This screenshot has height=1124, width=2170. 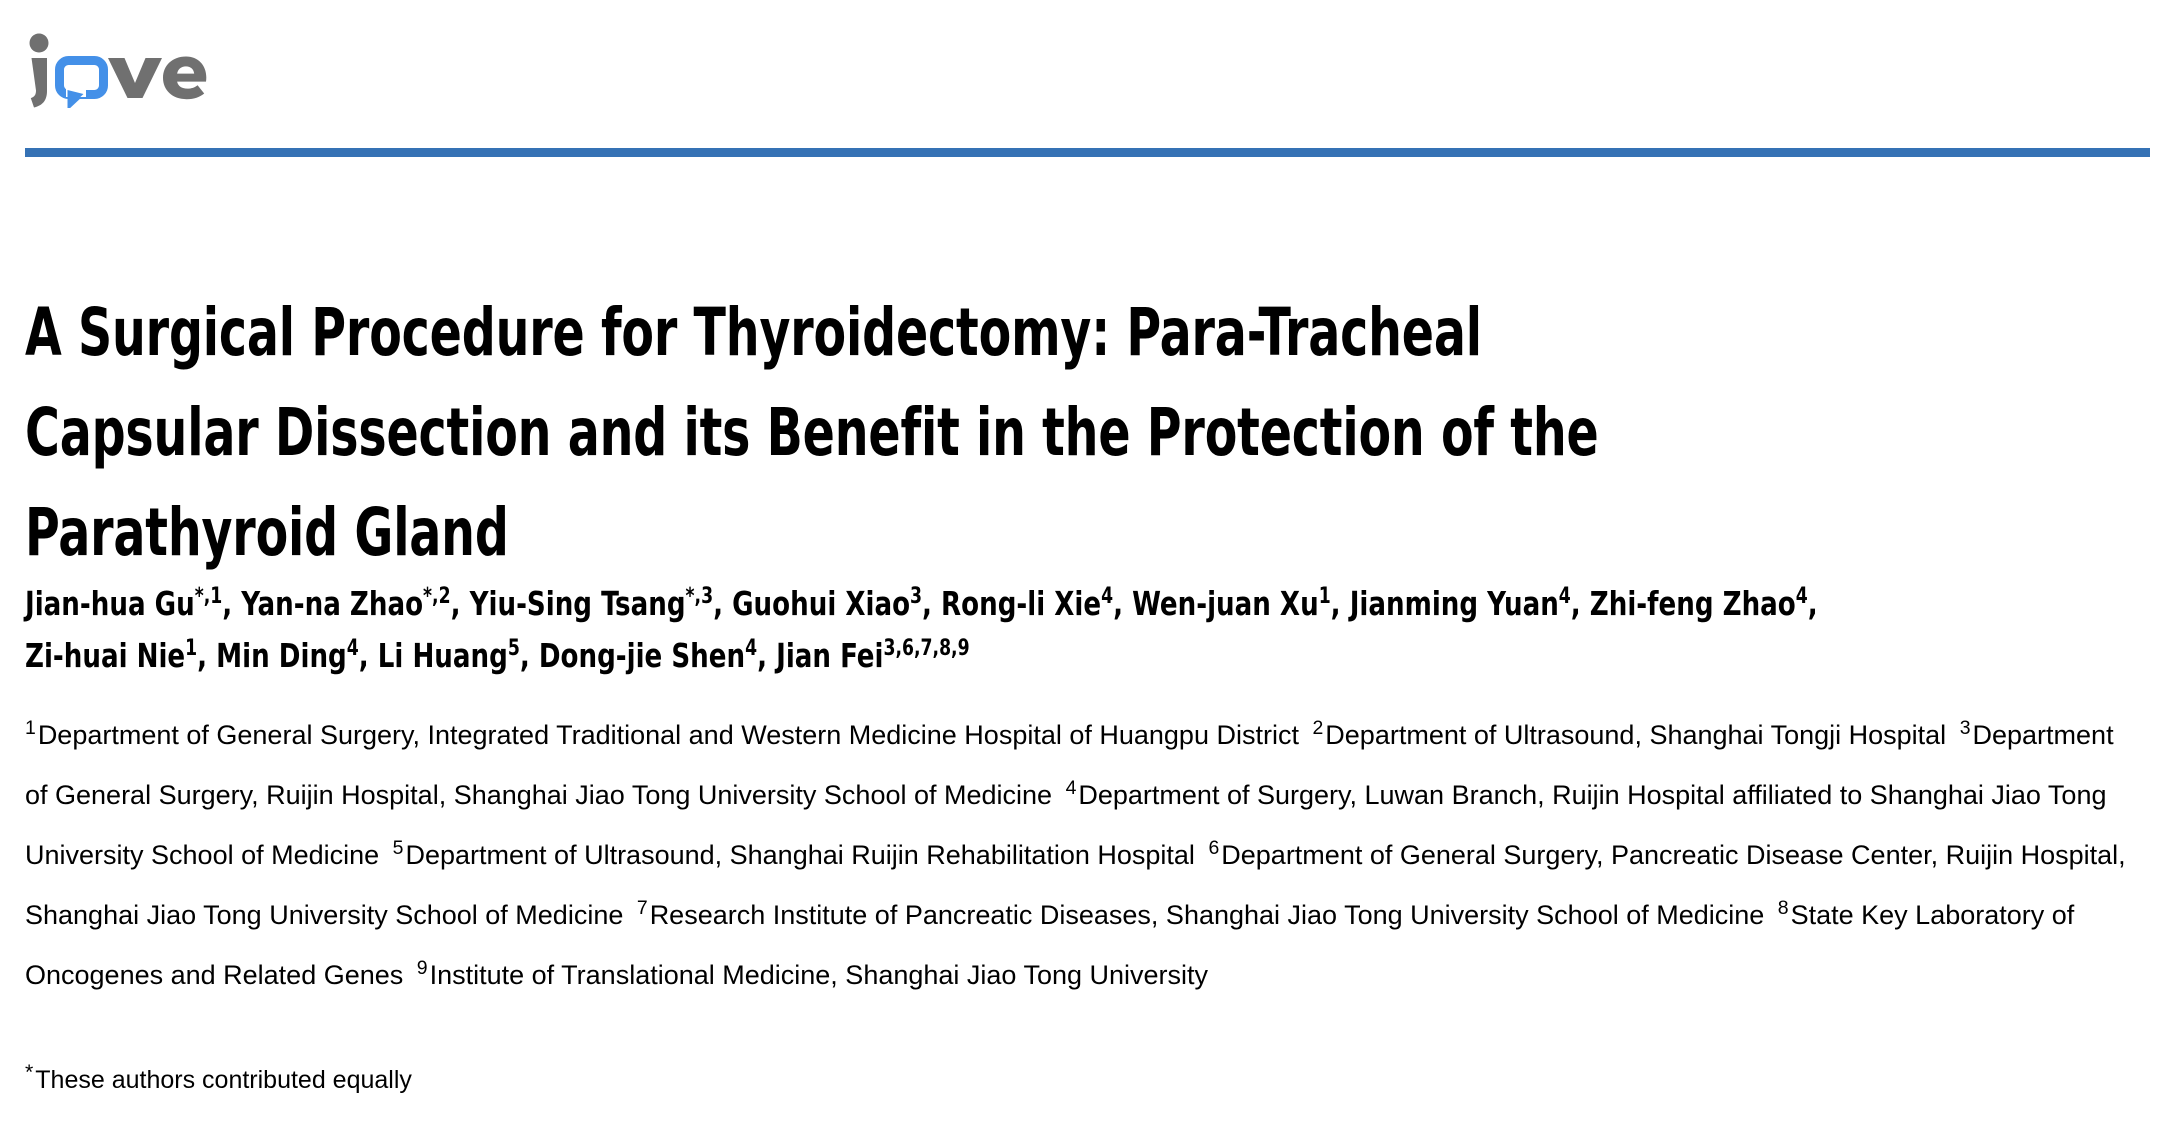 I want to click on jove-logo-mark, so click(x=118, y=70).